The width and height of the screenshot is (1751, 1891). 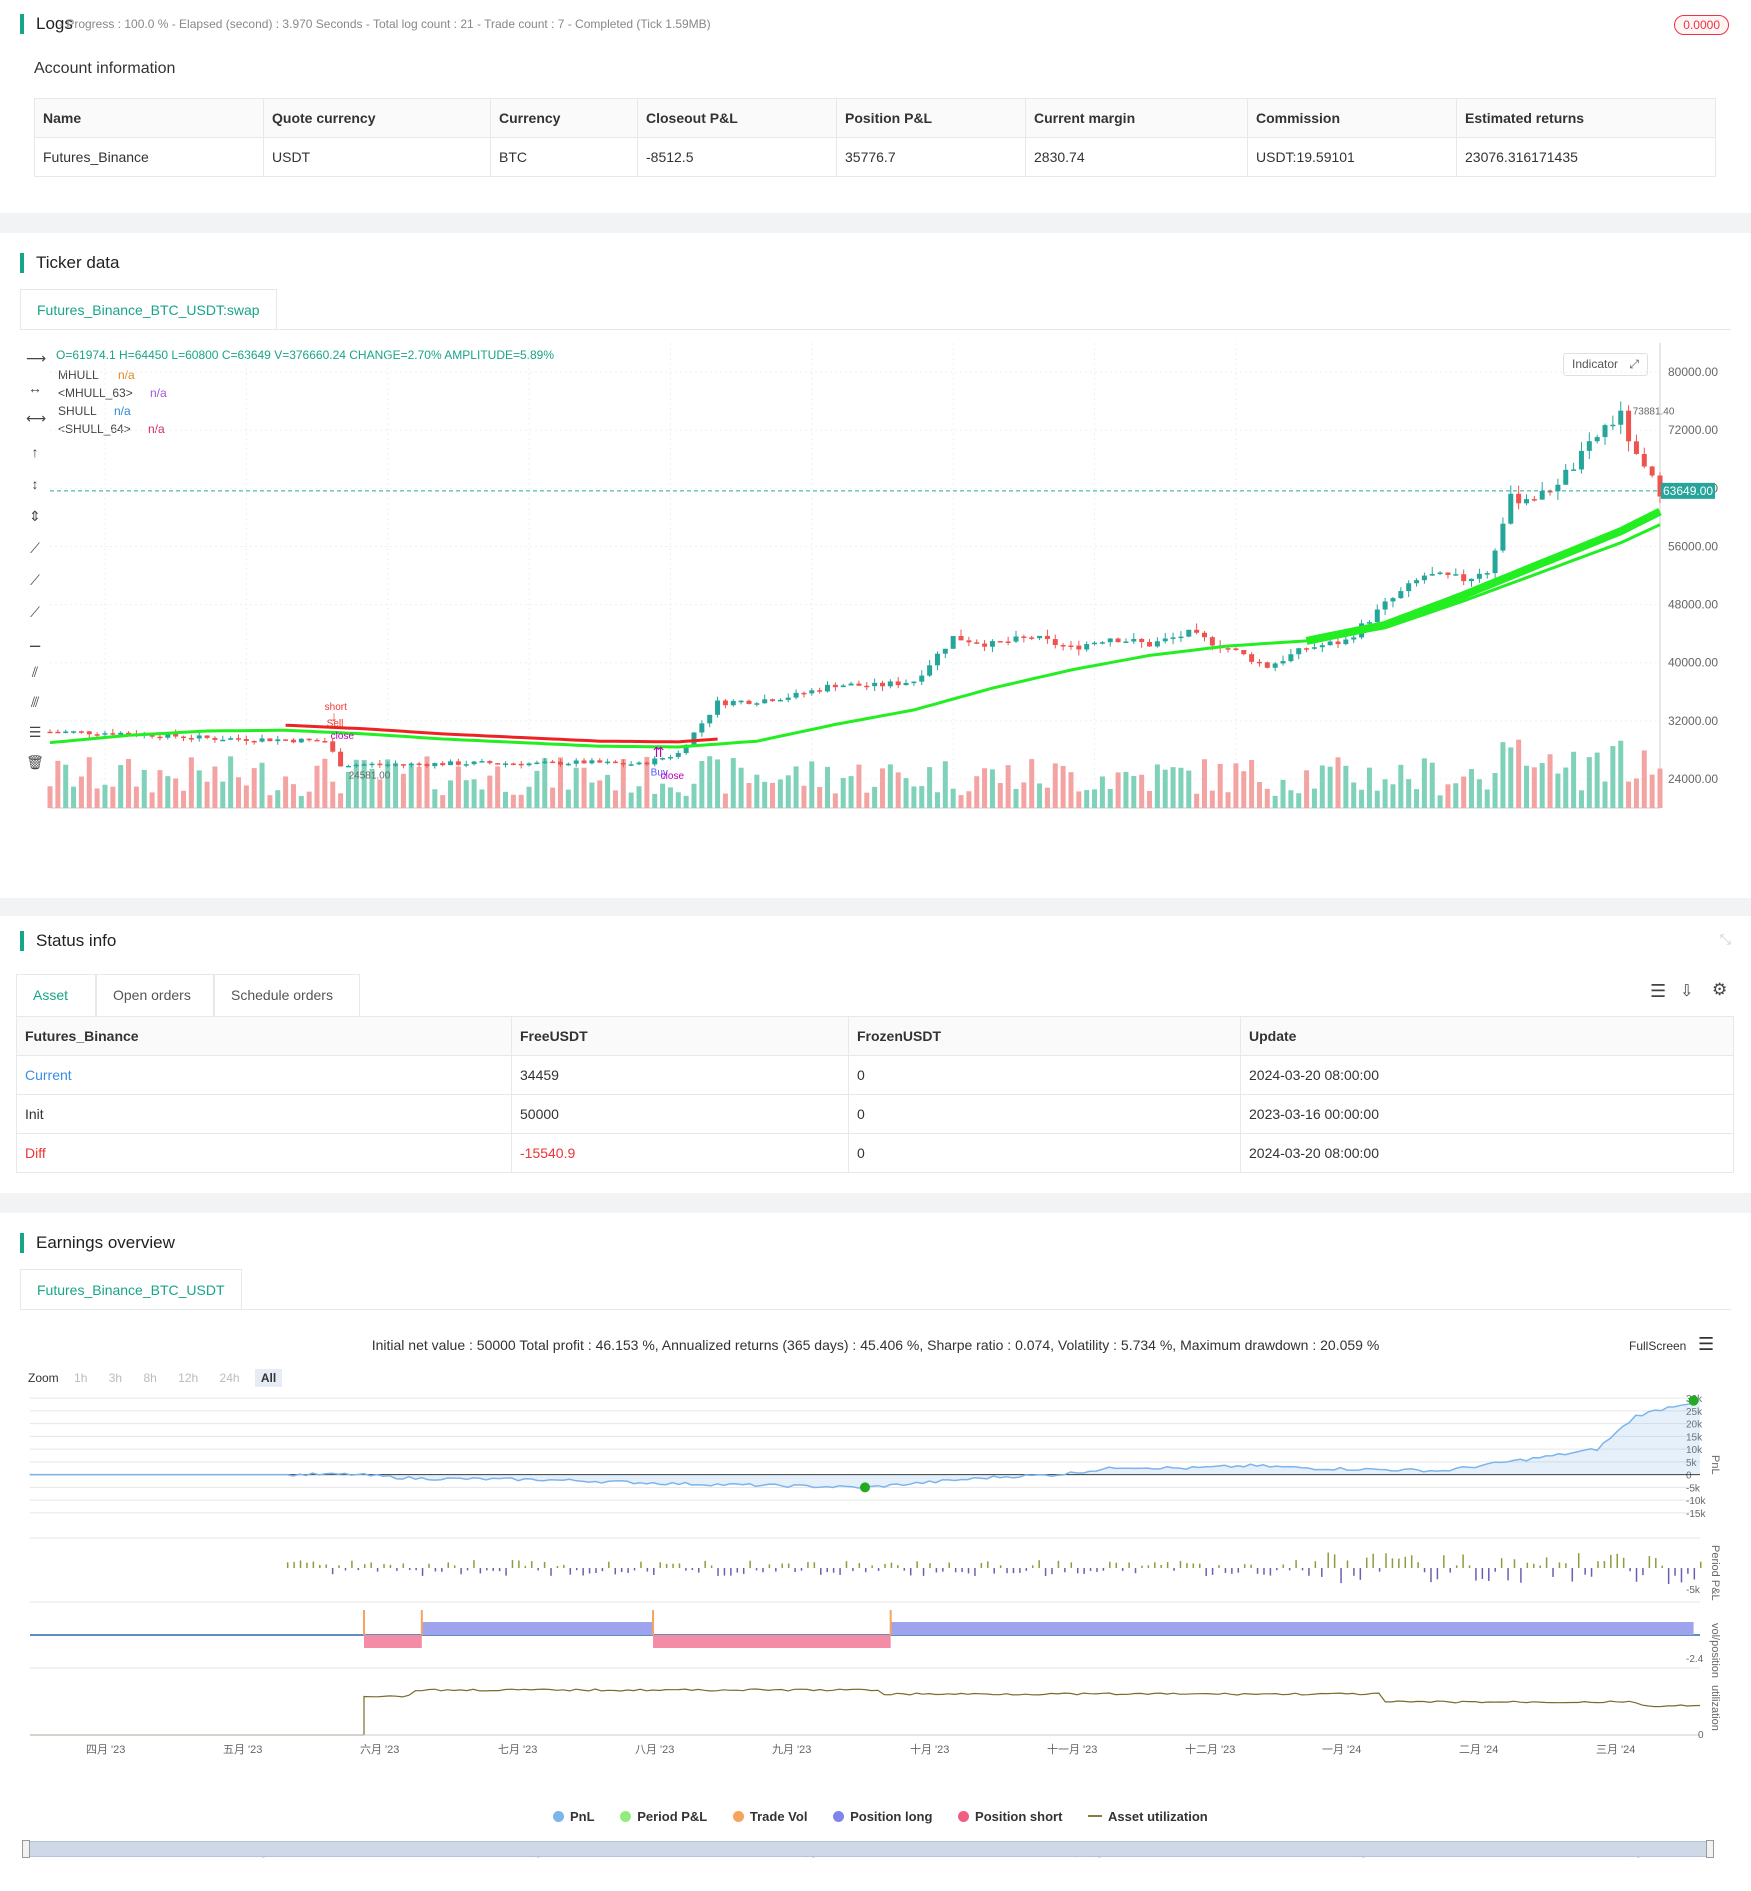 What do you see at coordinates (931, 118) in the screenshot?
I see `account-header: Position P&L` at bounding box center [931, 118].